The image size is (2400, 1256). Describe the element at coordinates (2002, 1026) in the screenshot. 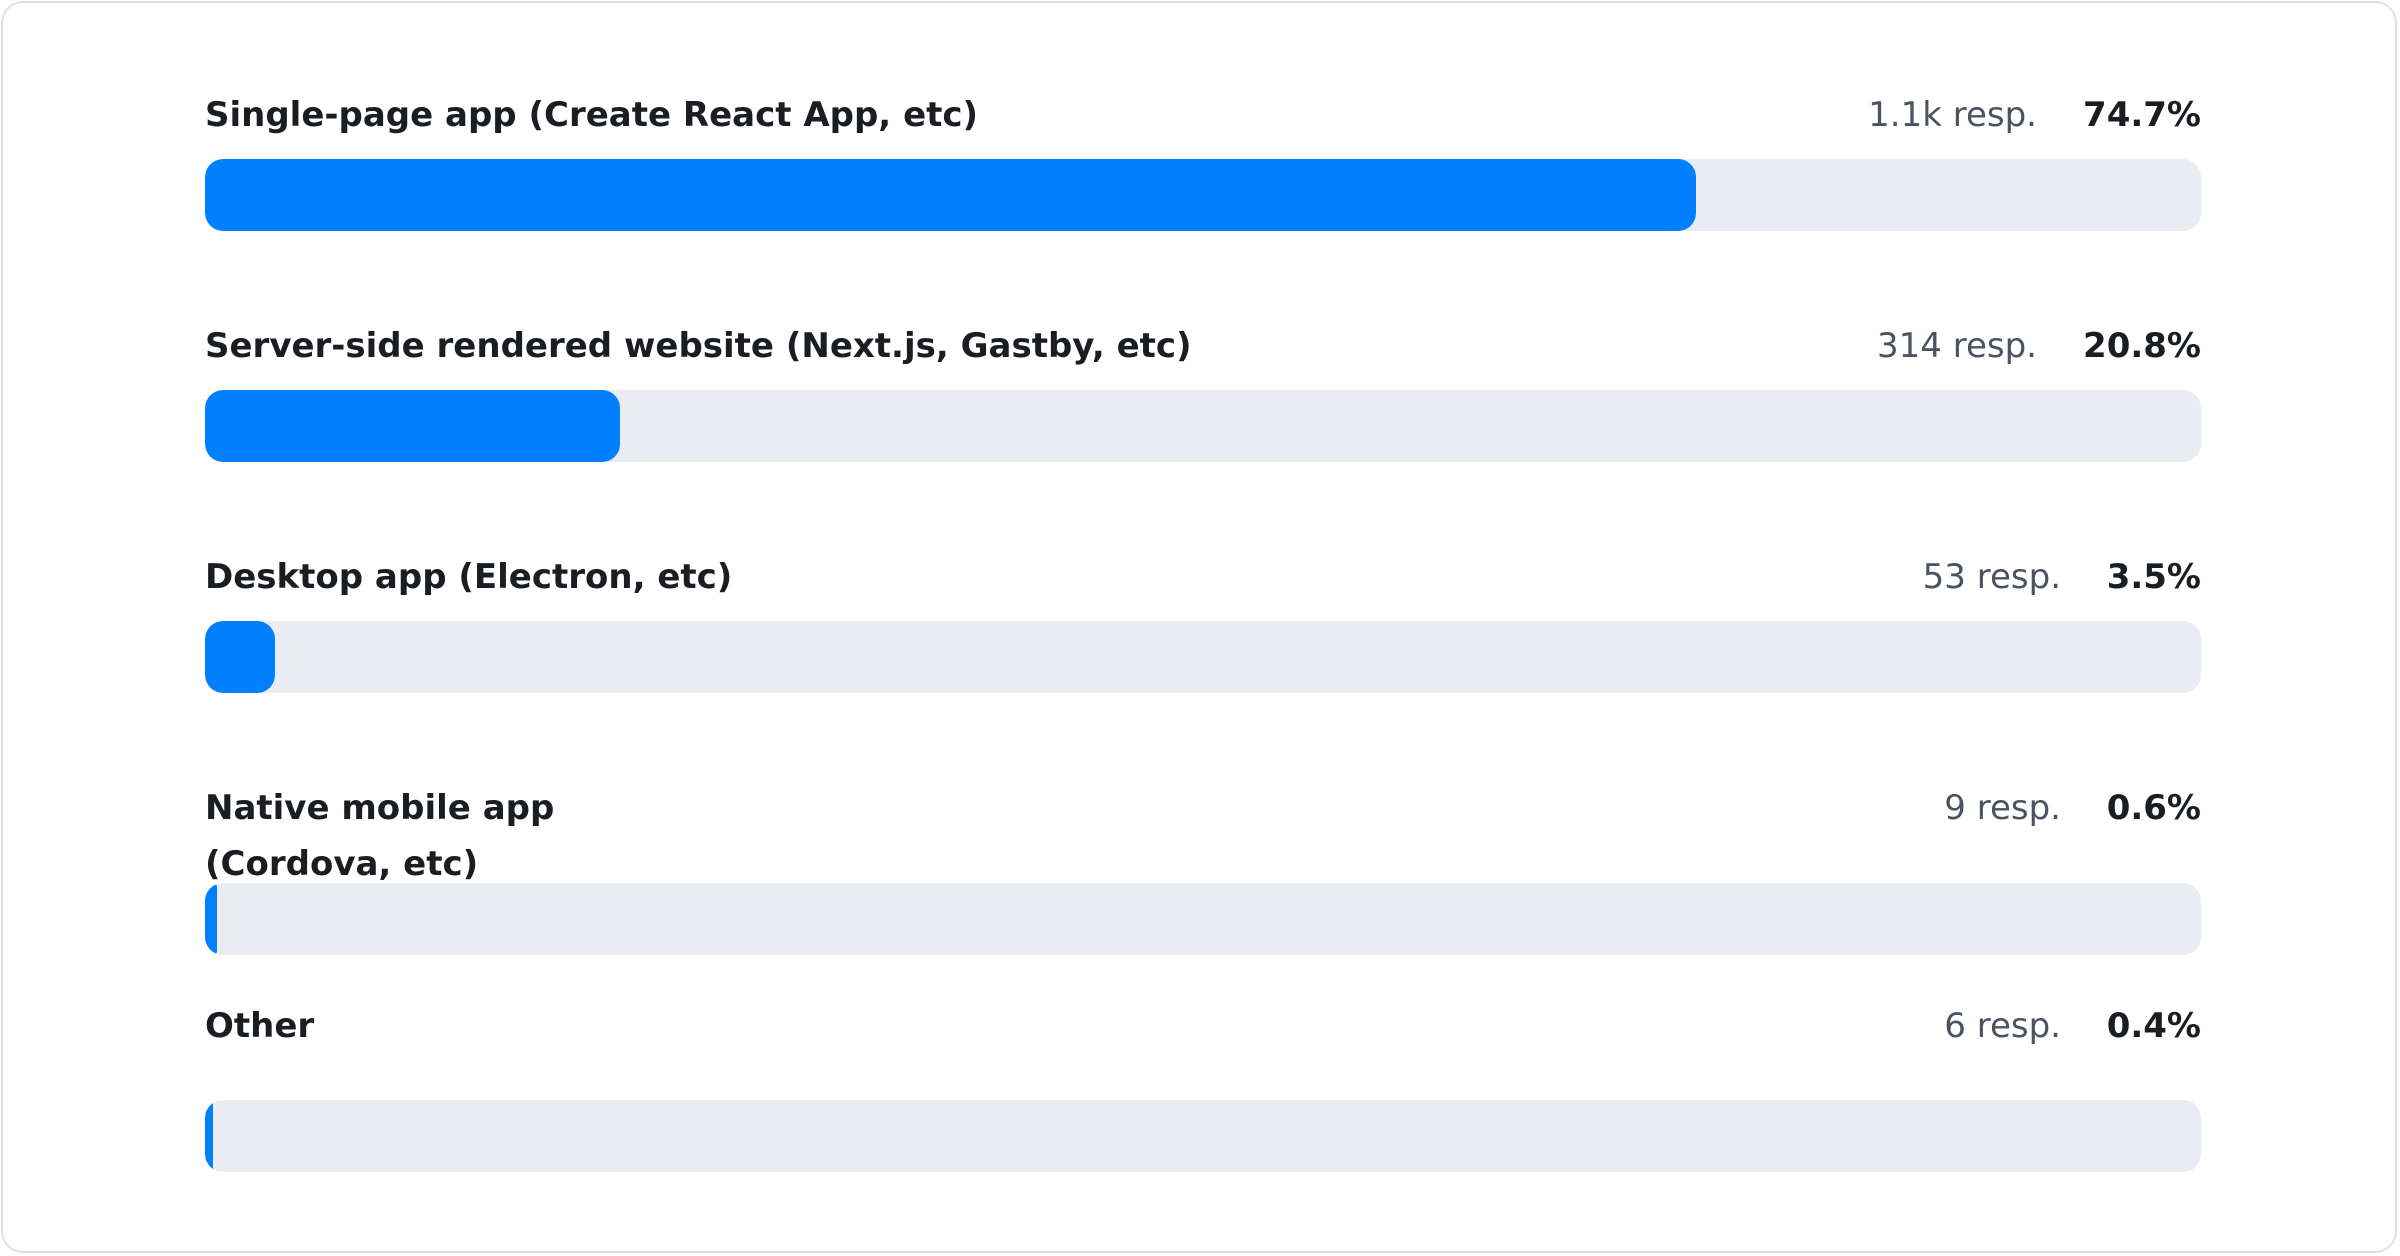

I see `response-count: 6 resp.` at that location.